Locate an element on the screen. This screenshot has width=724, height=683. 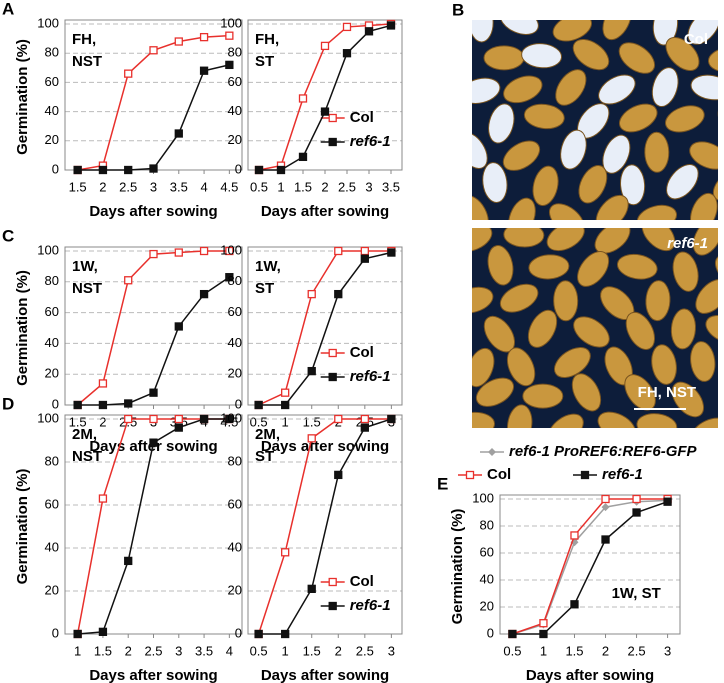
y-tick-label: 80 is located at coordinates (487, 524).